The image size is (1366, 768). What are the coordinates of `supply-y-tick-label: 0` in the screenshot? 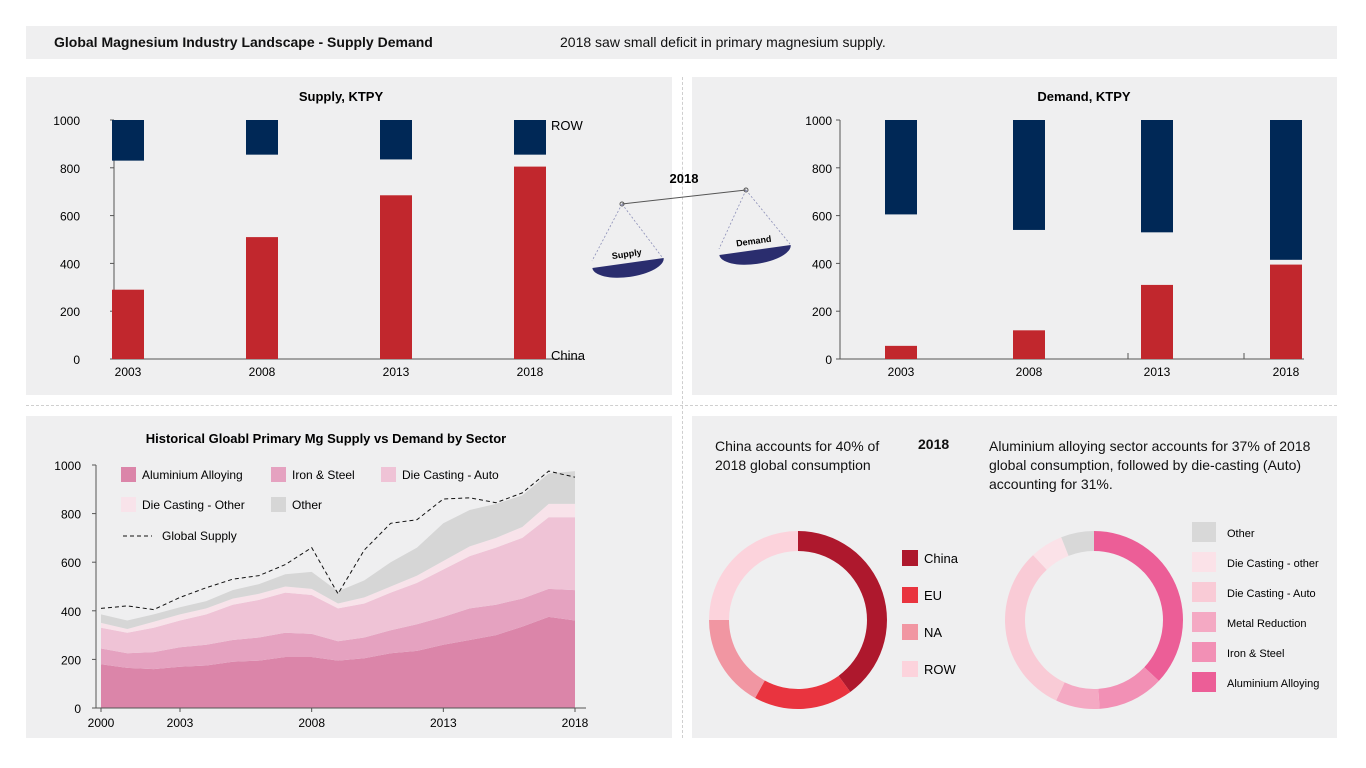 It's located at (76, 360).